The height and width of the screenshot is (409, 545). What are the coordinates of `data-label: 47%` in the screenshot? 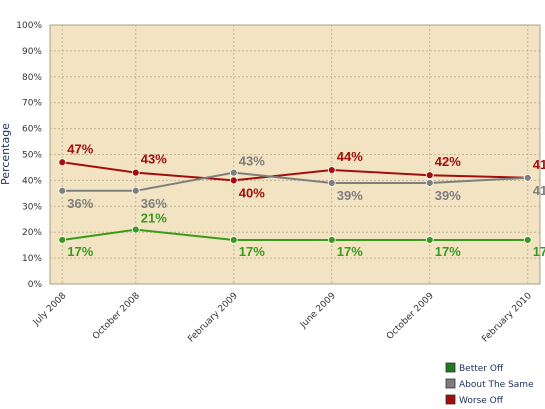 It's located at (80, 148).